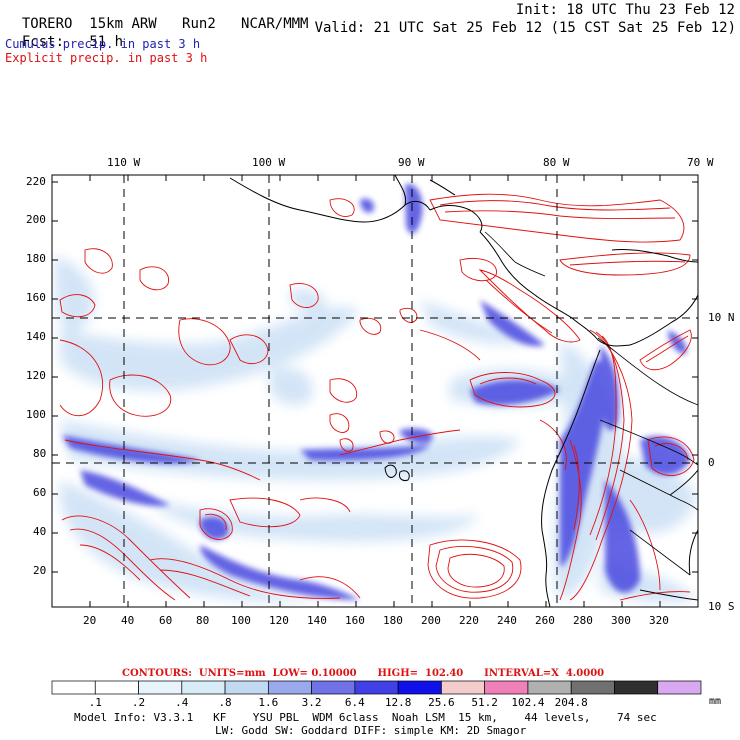 The image size is (740, 740). What do you see at coordinates (354, 702) in the screenshot?
I see `colorbar-label: 6.4` at bounding box center [354, 702].